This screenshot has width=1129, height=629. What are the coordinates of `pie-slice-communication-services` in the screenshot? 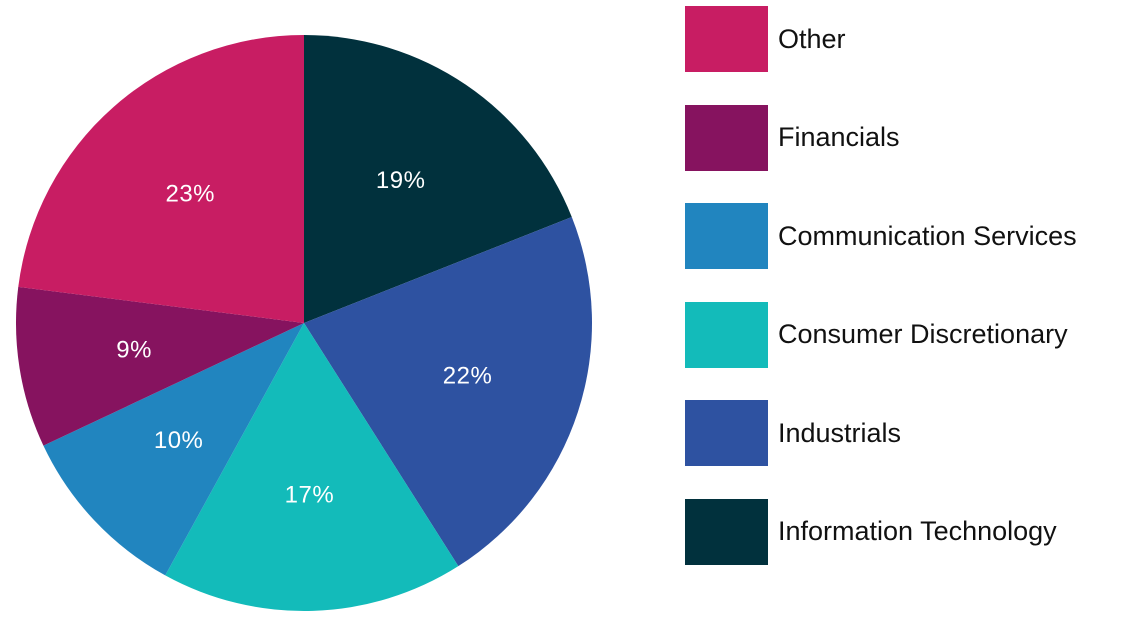 It's located at (173, 449).